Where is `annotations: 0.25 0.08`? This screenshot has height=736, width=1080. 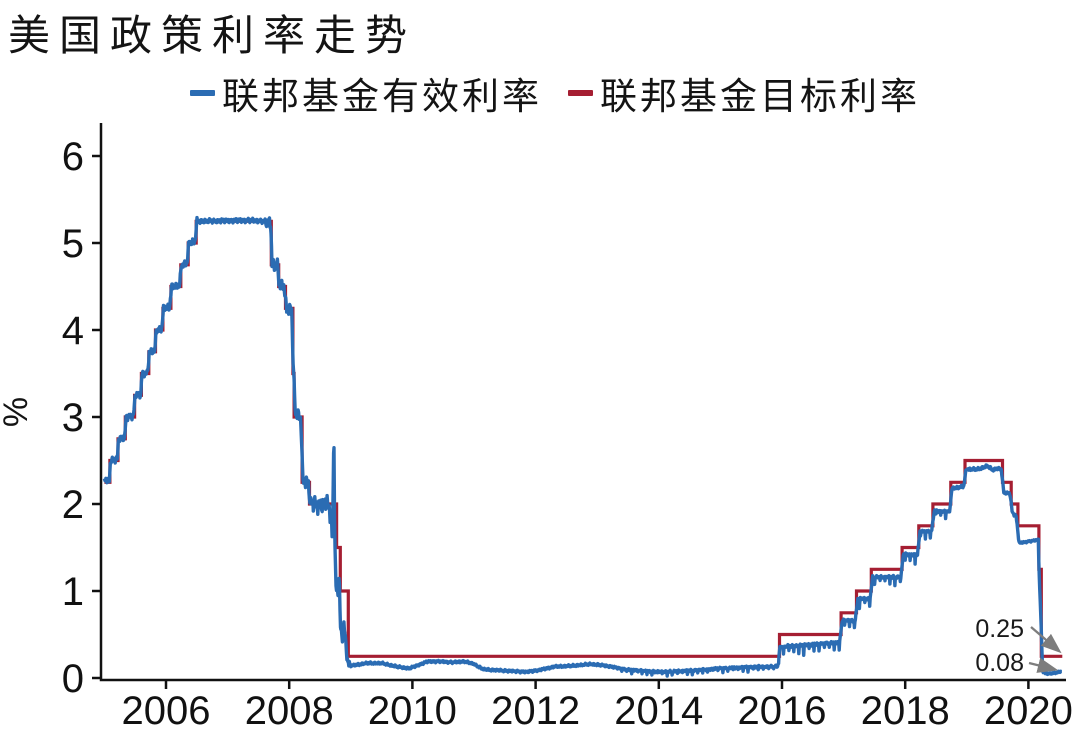 annotations: 0.25 0.08 is located at coordinates (1018, 646).